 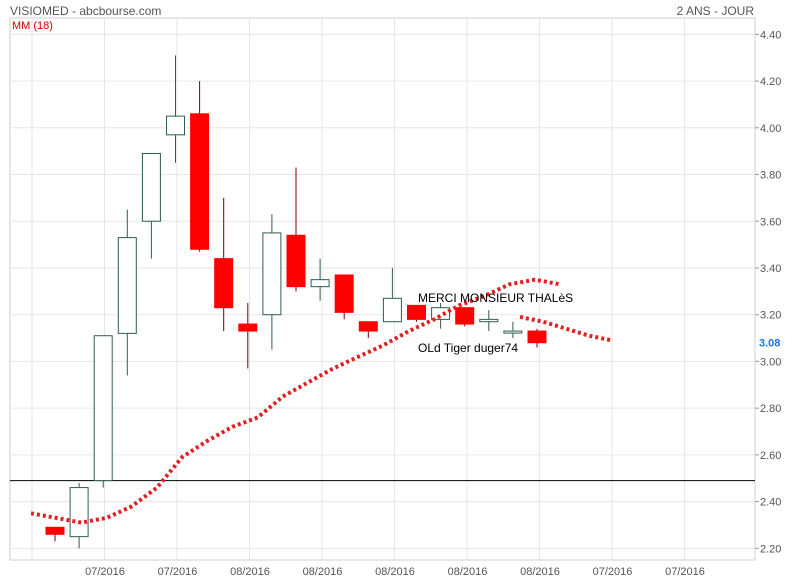 What do you see at coordinates (770, 409) in the screenshot?
I see `y-tick-label: 2.80` at bounding box center [770, 409].